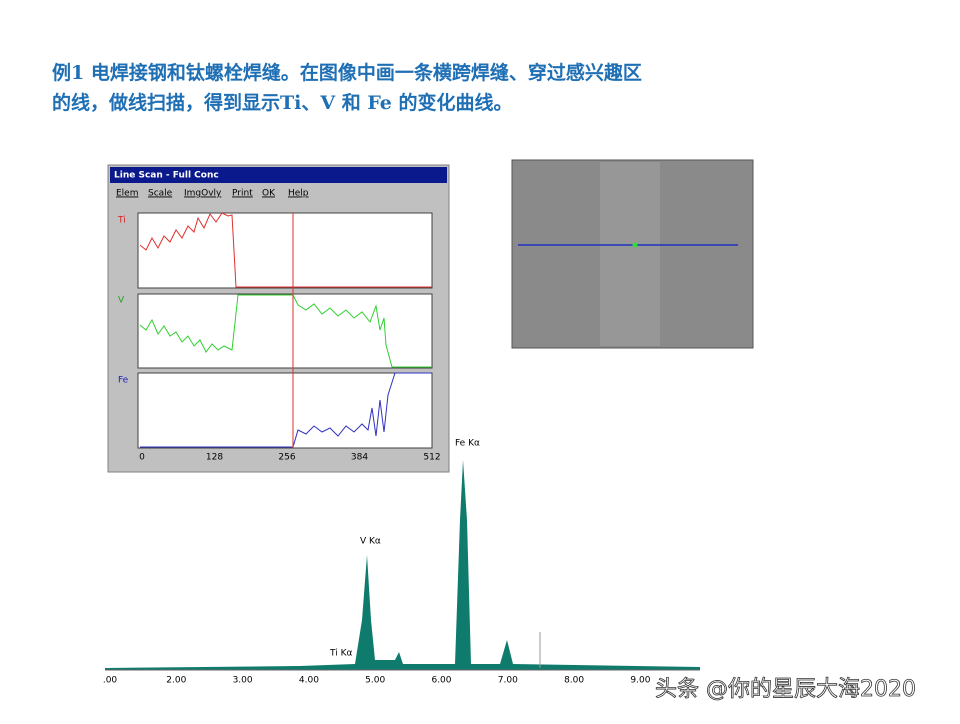 This screenshot has width=960, height=724. Describe the element at coordinates (176, 681) in the screenshot. I see `x-tick-label: 2.00` at that location.